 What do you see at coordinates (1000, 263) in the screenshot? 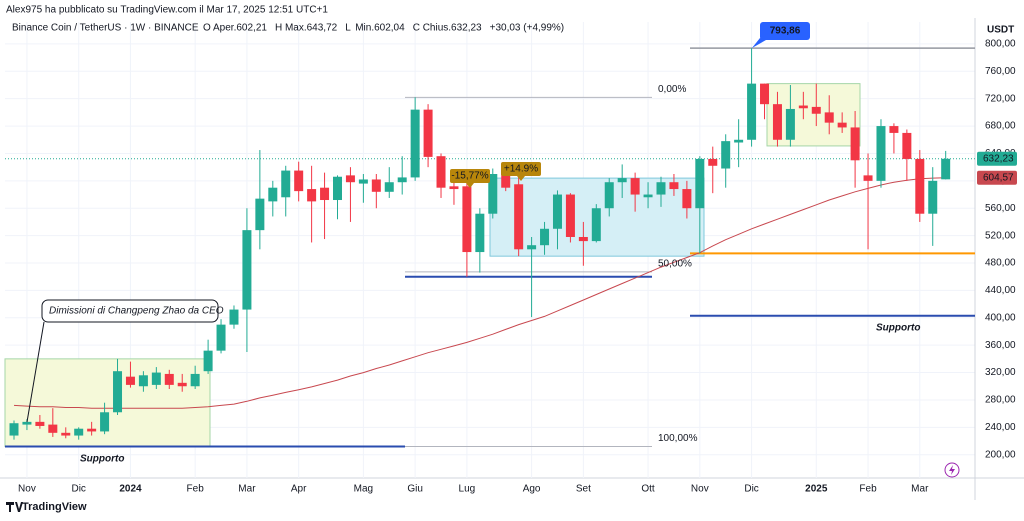
I see `y-tick-label: 480,00` at bounding box center [1000, 263].